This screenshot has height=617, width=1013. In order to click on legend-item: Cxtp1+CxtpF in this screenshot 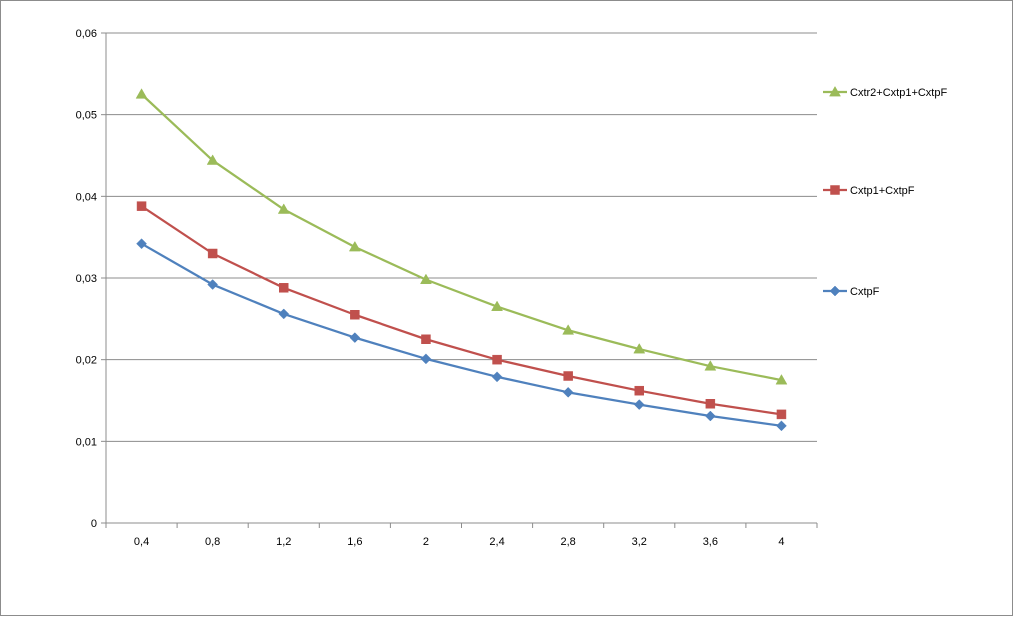, I will do `click(869, 191)`.